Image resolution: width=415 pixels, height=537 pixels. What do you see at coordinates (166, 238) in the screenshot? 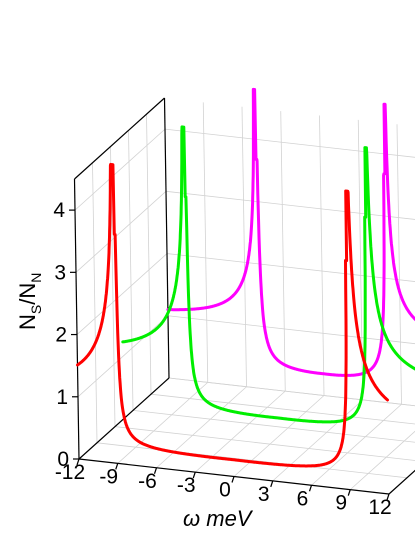
I see `back-edge-line` at bounding box center [166, 238].